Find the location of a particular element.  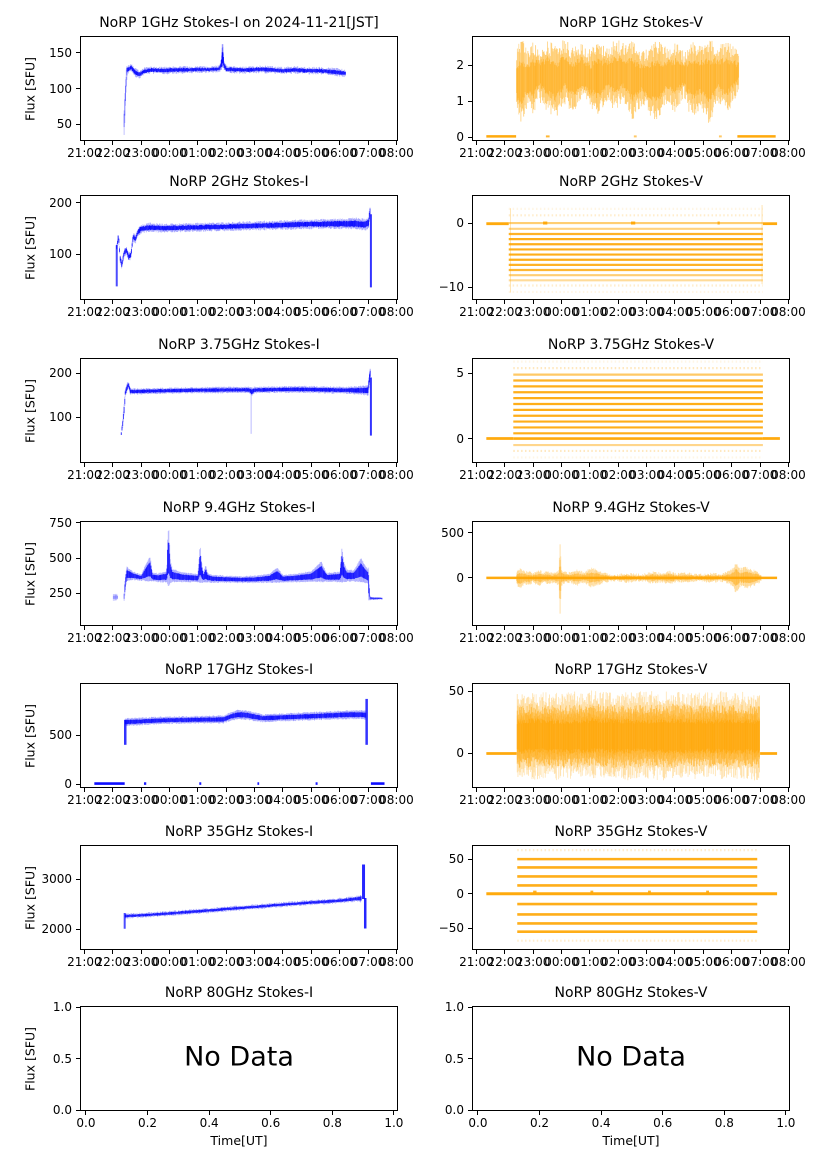

ytick-label-9.4ghz-i-0: 250 is located at coordinates (60, 593).